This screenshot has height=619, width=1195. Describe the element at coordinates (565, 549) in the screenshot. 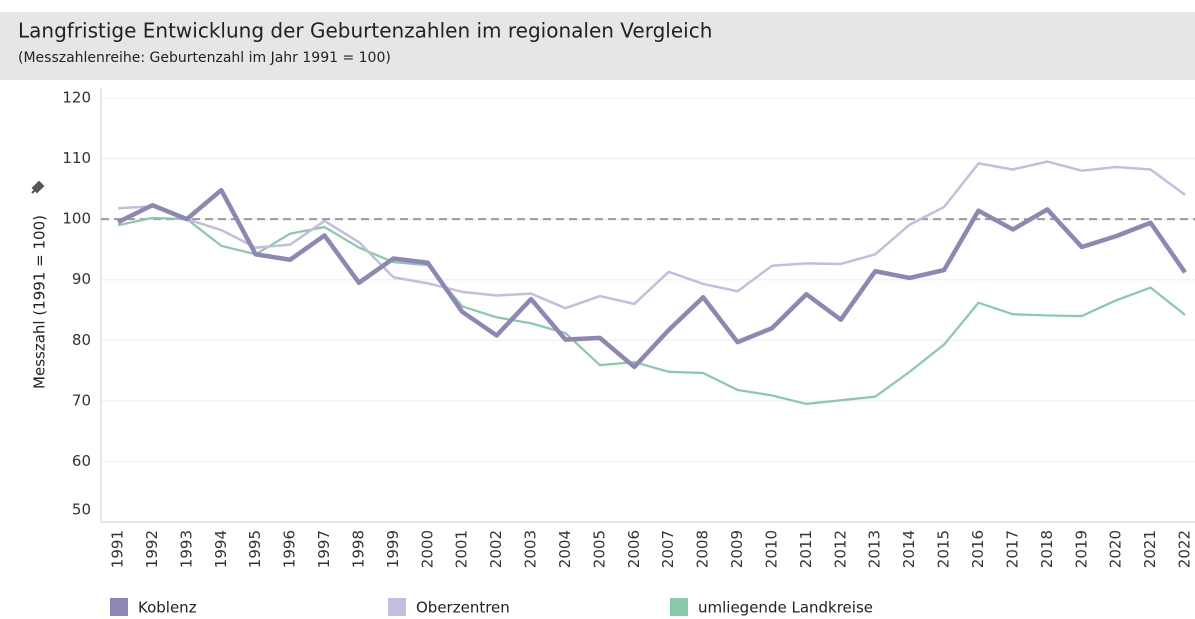

I see `x-tick-label: 2004` at that location.